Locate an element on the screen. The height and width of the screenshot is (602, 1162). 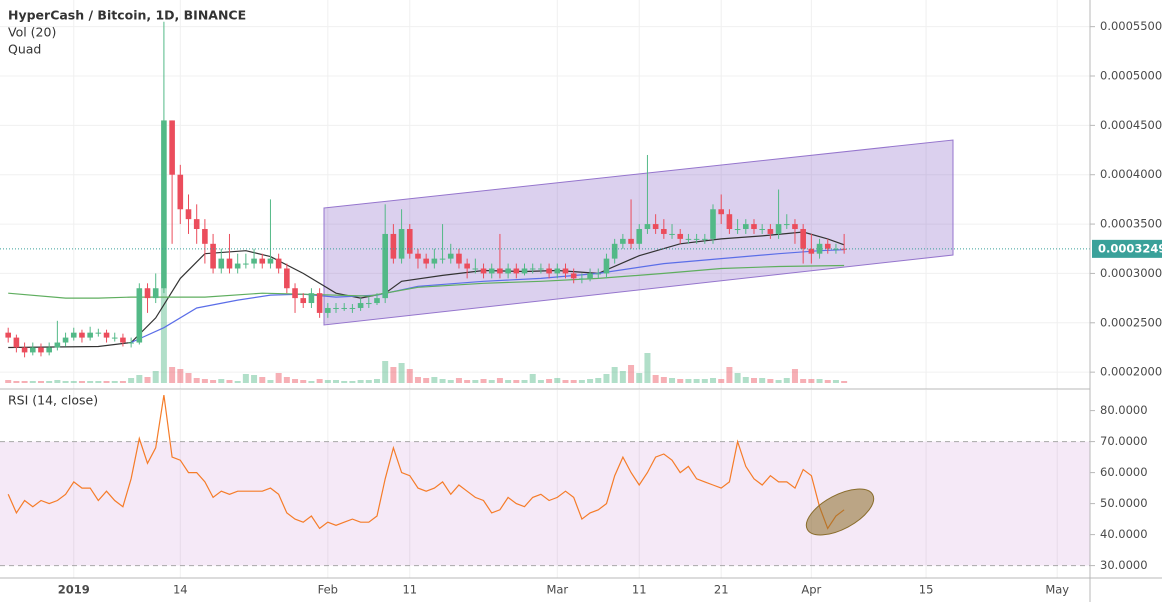
y-tick-label: 60.0000 is located at coordinates (1124, 472).